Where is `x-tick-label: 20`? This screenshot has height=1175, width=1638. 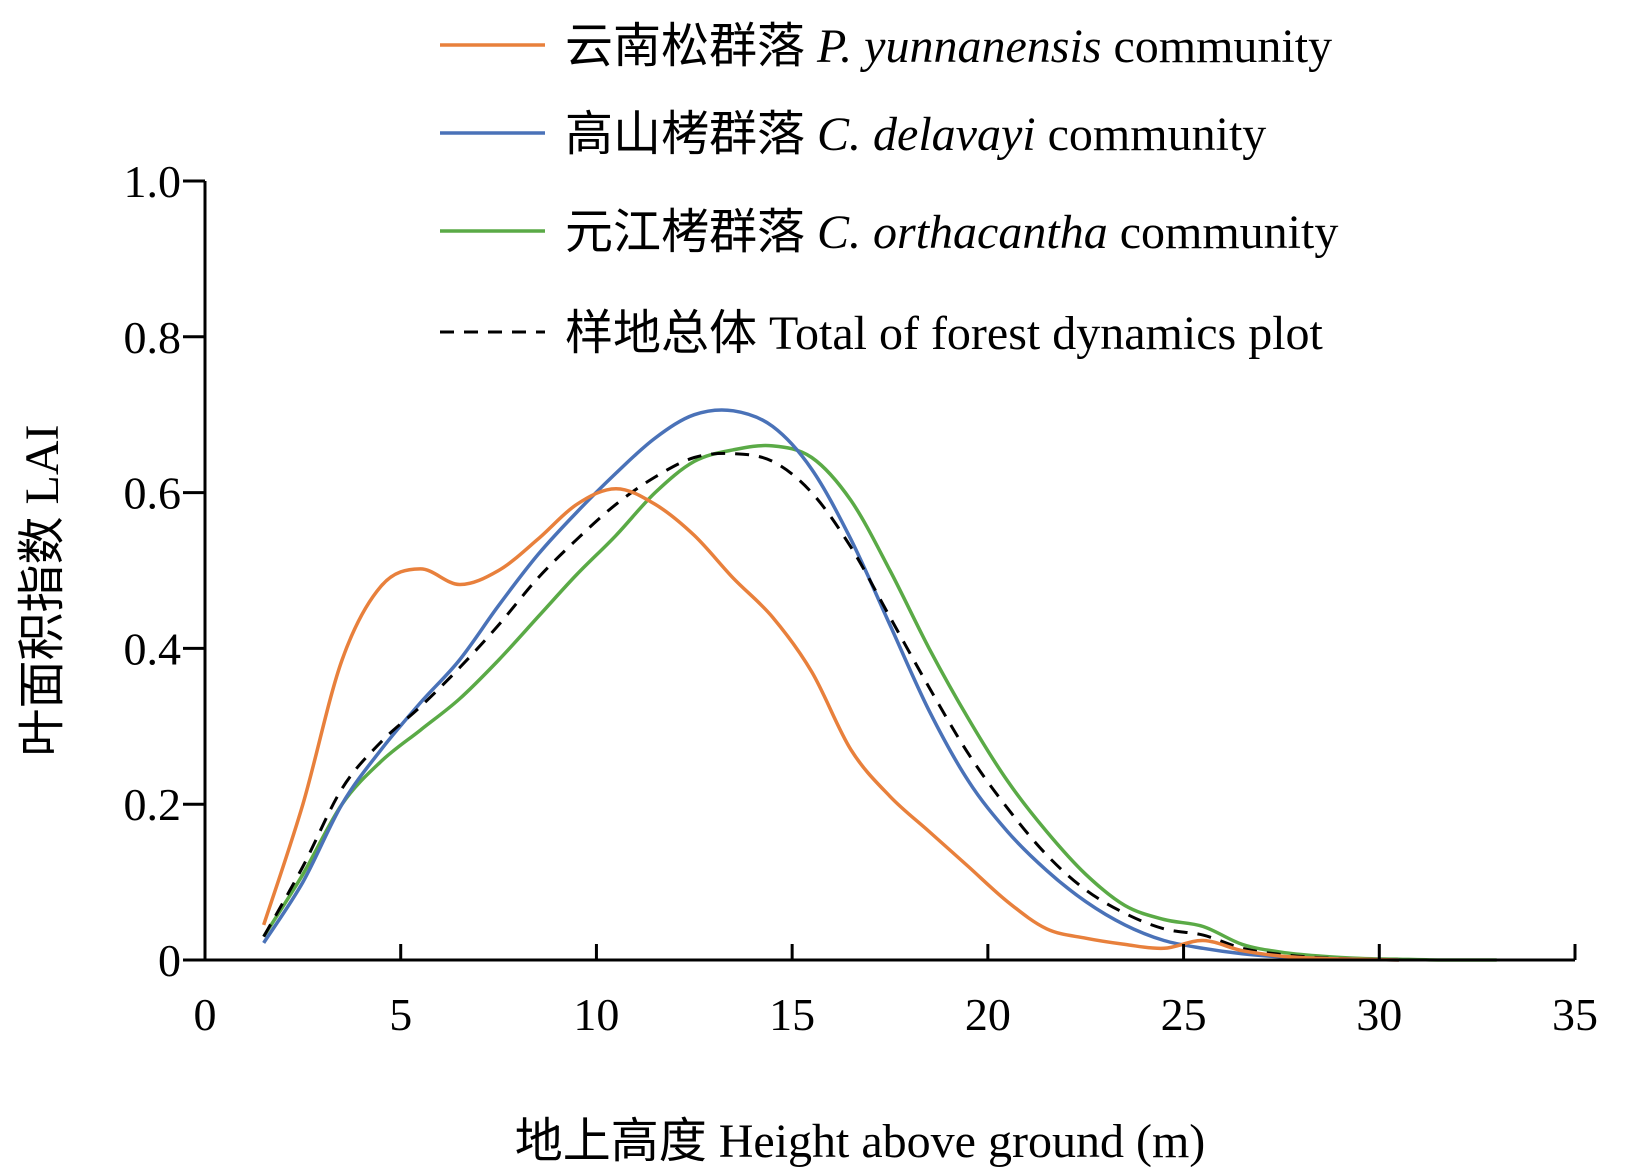 x-tick-label: 20 is located at coordinates (988, 1014).